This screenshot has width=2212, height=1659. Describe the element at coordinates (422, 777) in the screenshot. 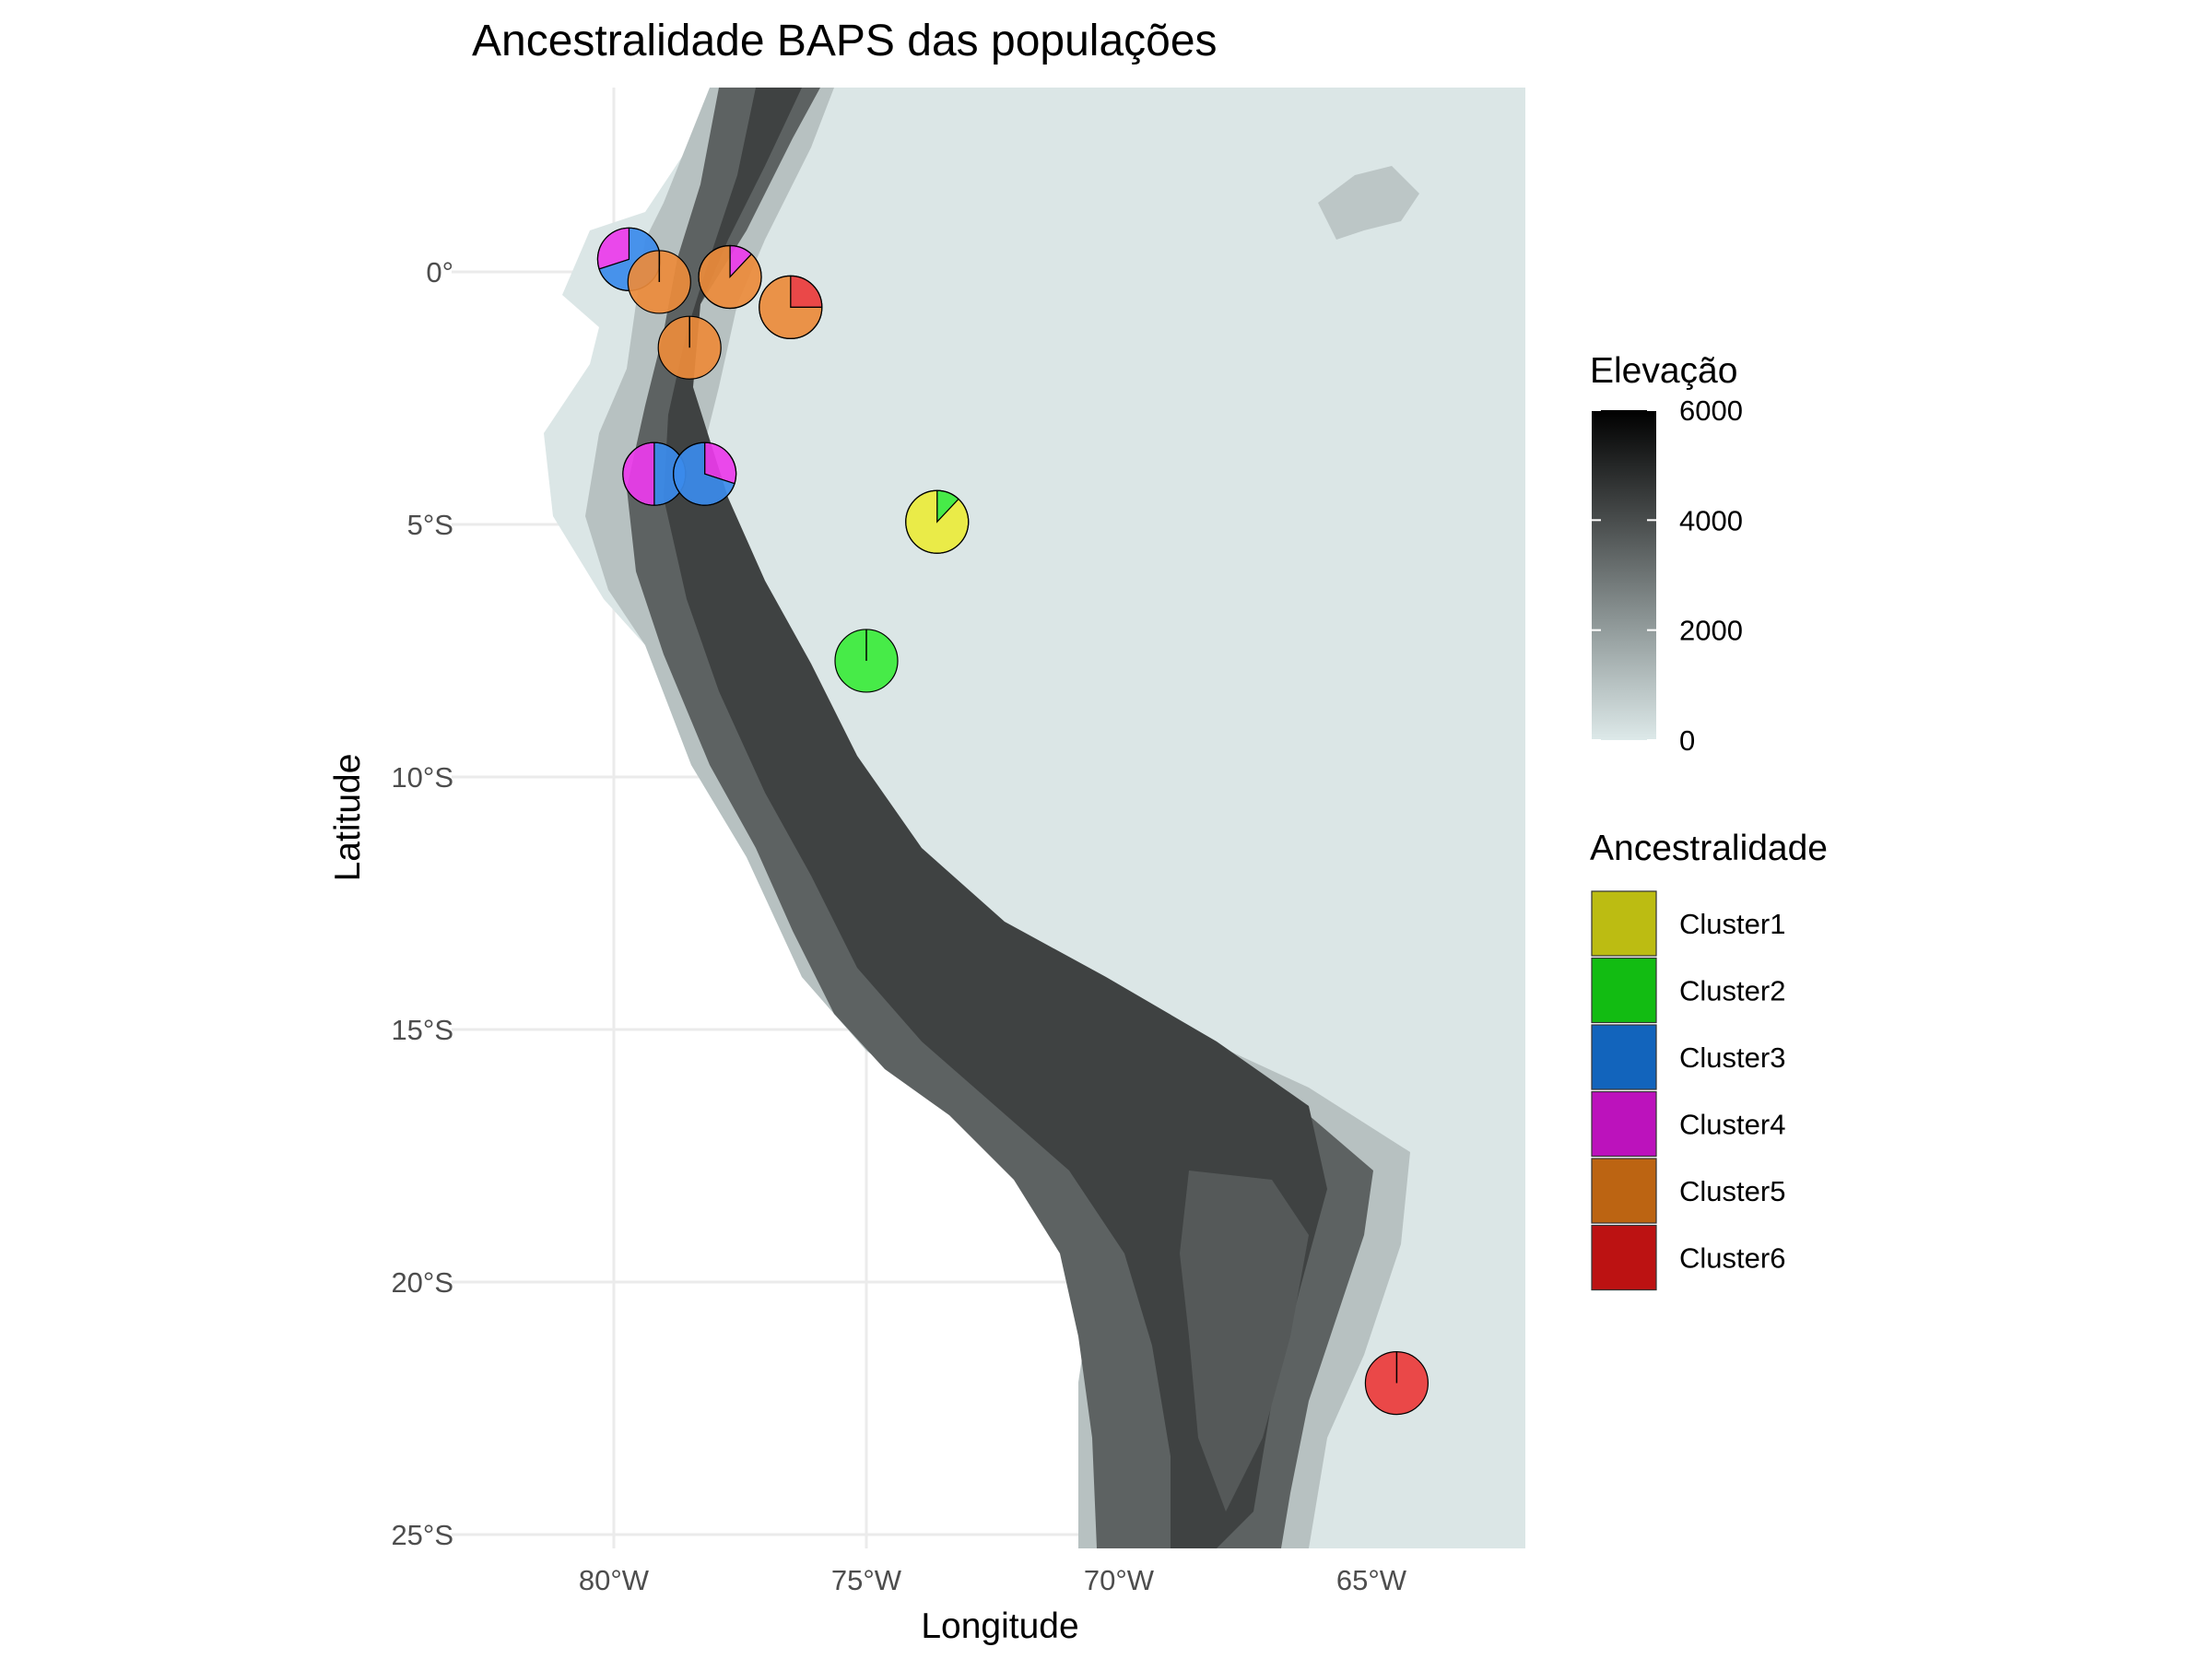

I see `y-tick-label: 10°S` at that location.